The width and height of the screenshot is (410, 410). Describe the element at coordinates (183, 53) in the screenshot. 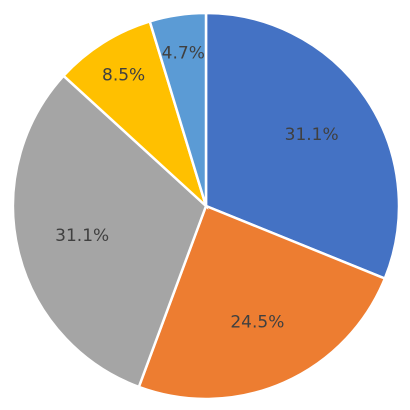

I see `data-label: 4.7%` at that location.